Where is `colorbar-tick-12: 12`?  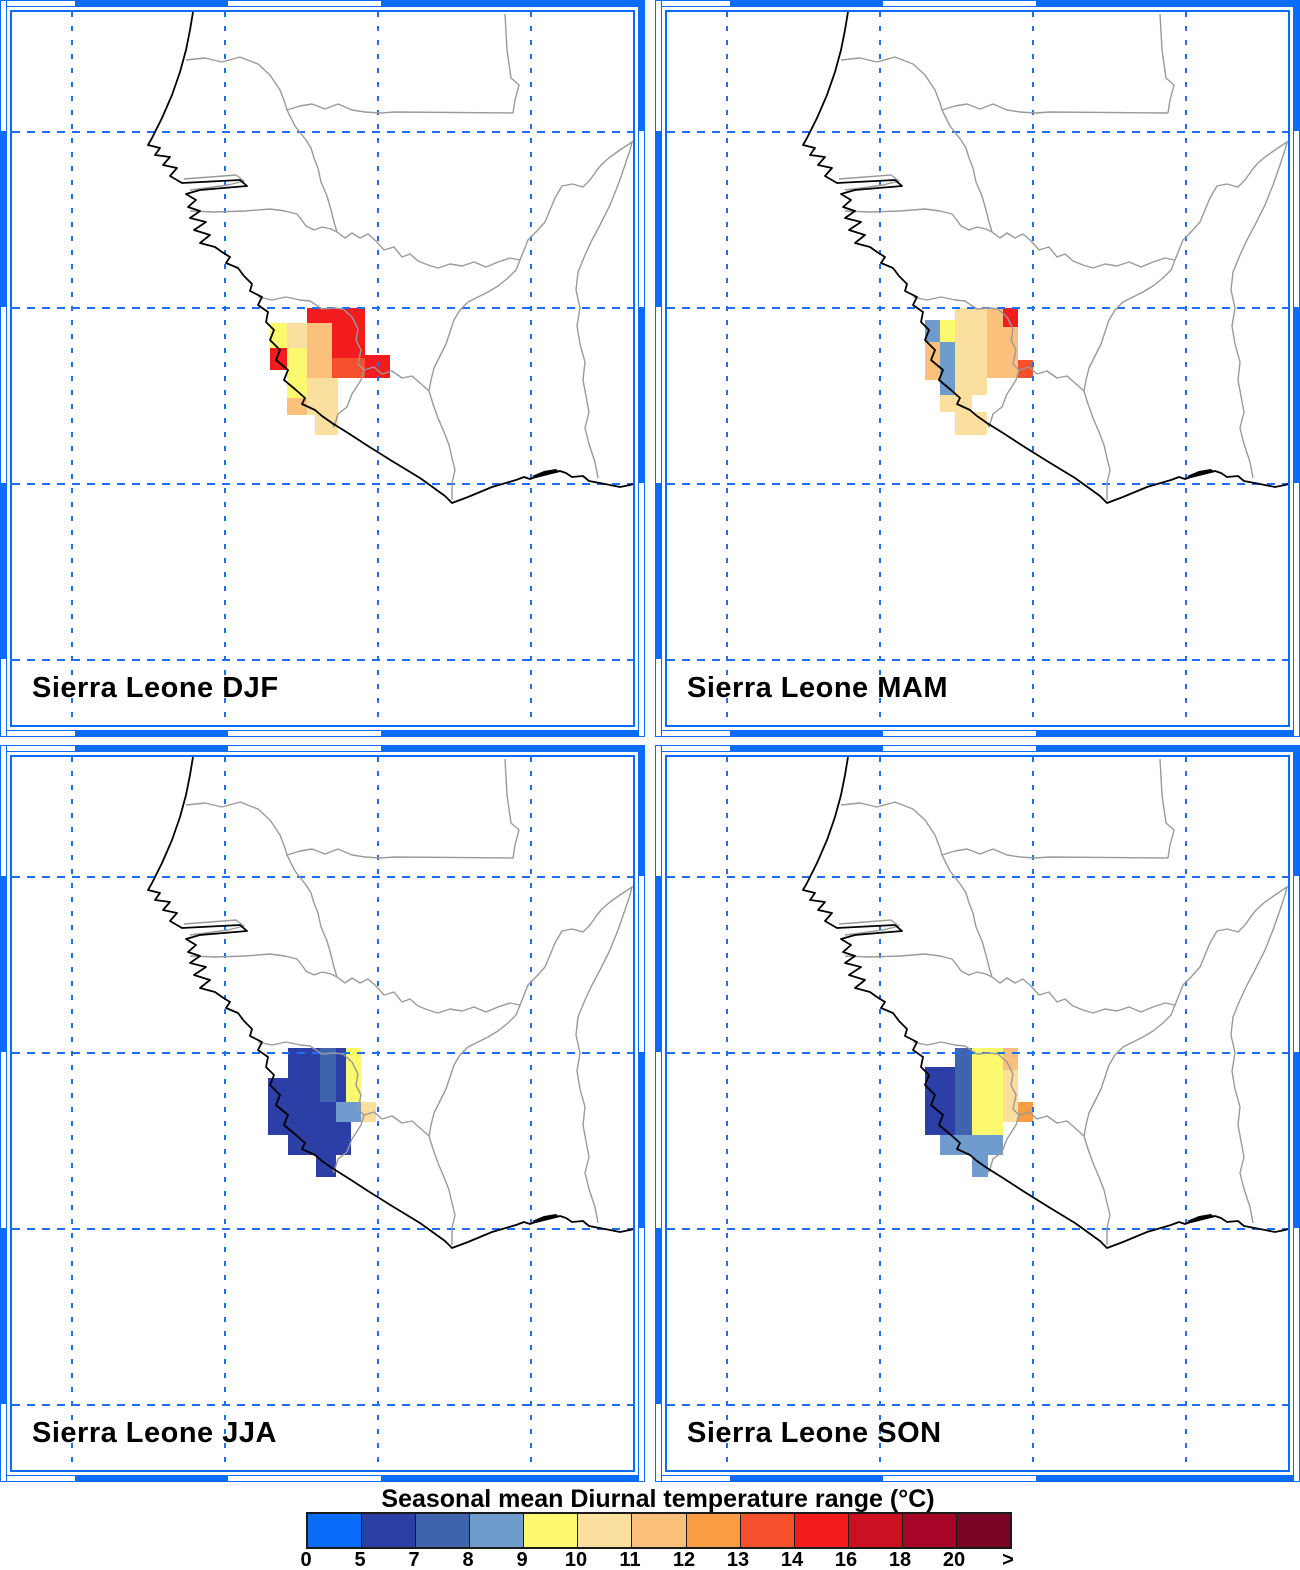
colorbar-tick-12: 12 is located at coordinates (684, 1559).